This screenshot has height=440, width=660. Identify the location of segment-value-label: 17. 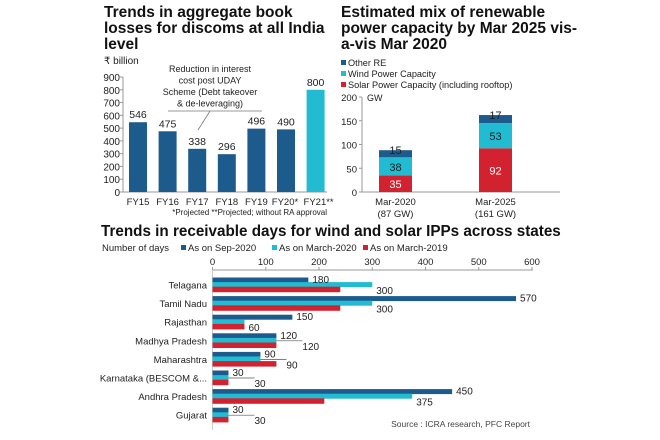
(495, 116).